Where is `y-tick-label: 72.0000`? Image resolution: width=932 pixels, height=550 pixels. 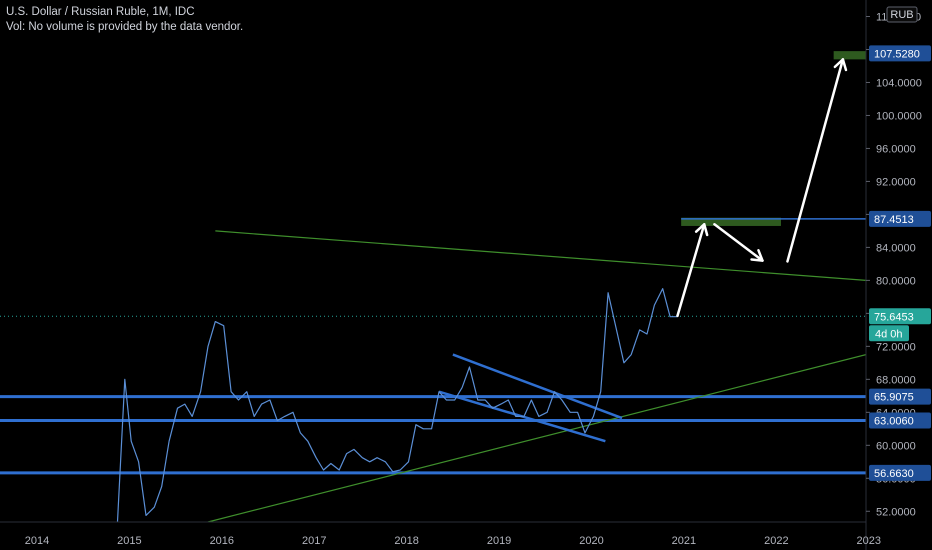 y-tick-label: 72.0000 is located at coordinates (896, 347).